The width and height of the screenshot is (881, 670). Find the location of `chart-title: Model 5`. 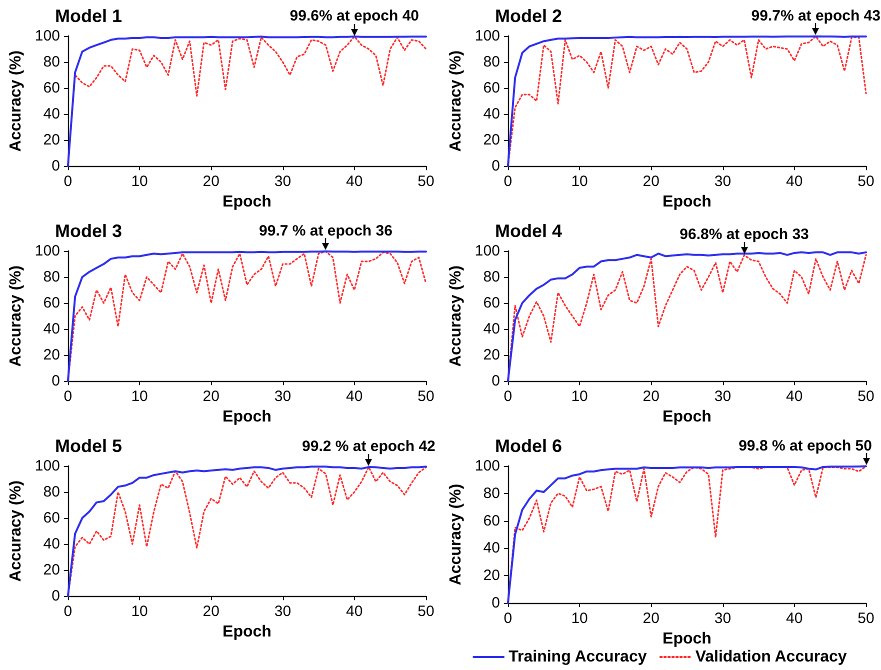

chart-title: Model 5 is located at coordinates (88, 446).